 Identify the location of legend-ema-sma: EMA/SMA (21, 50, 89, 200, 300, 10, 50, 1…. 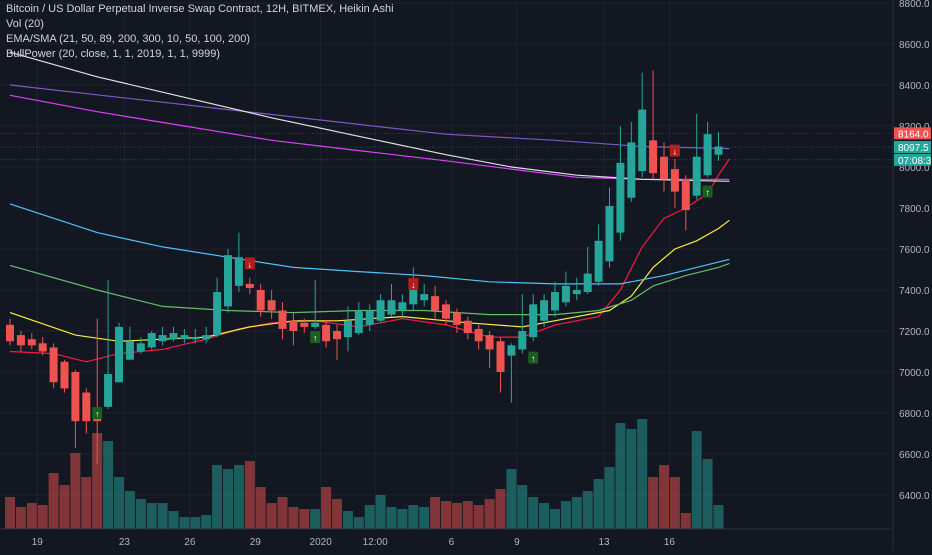
(128, 39).